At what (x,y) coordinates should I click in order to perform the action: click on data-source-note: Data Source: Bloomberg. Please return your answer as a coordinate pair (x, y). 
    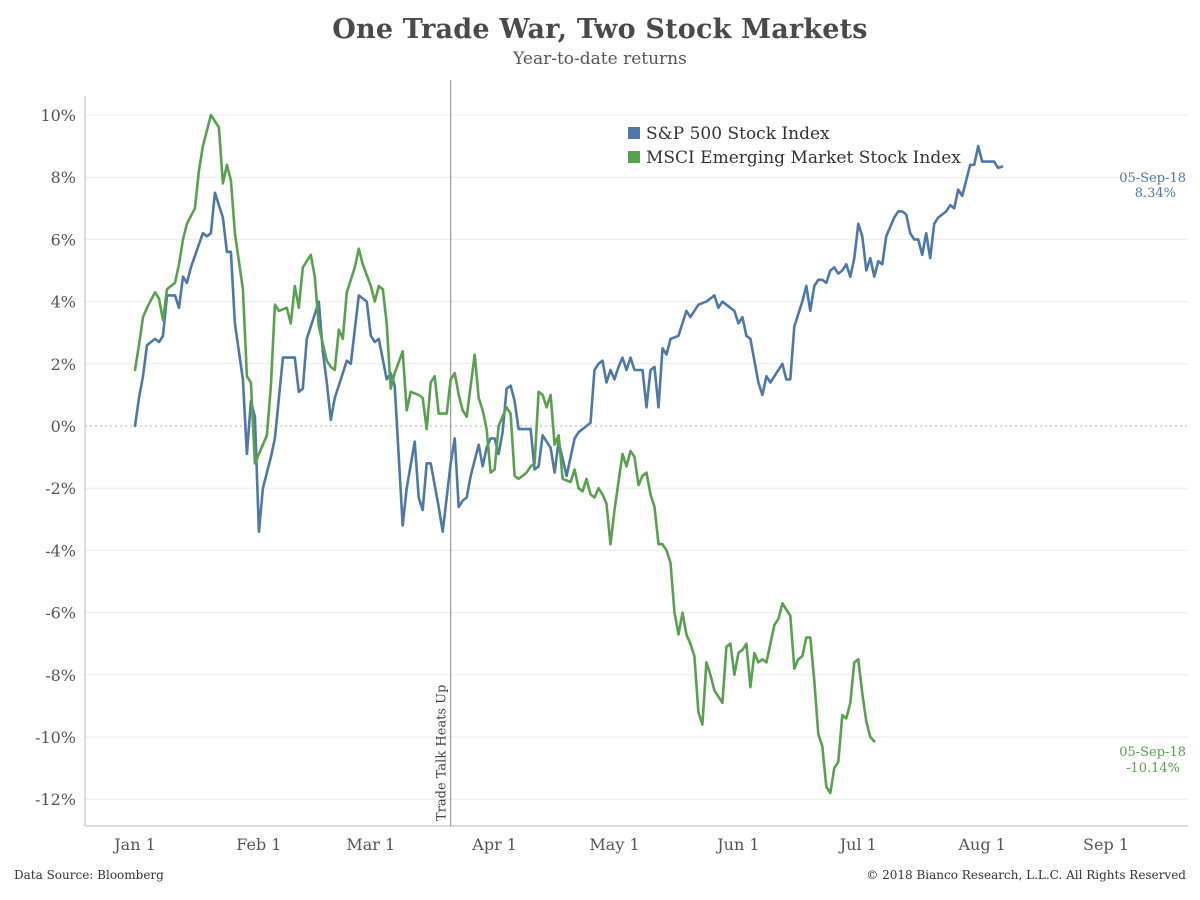
    Looking at the image, I should click on (89, 875).